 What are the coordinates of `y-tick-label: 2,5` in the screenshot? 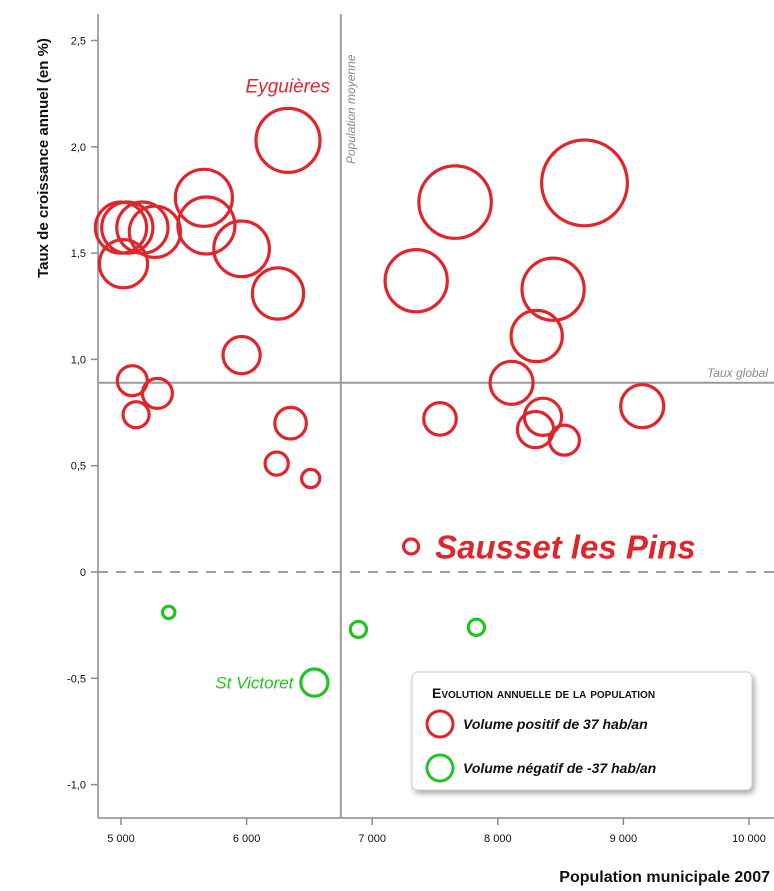 It's located at (78, 42).